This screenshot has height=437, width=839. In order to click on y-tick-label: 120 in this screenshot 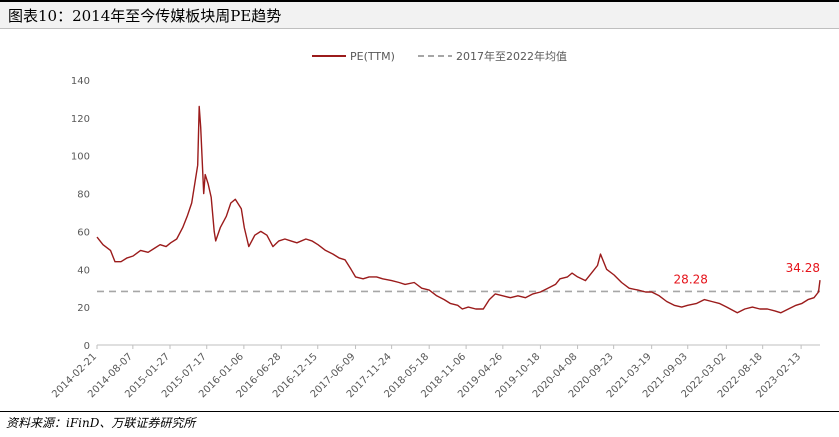, I will do `click(80, 119)`.